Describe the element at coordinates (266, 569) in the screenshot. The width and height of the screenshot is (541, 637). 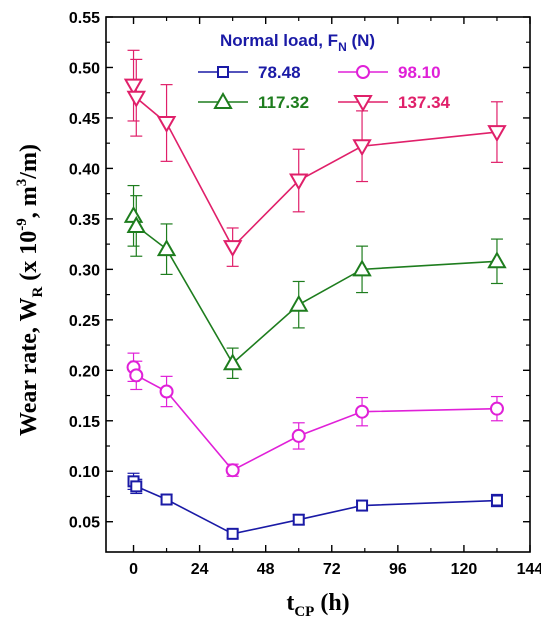
I see `x-tick-label: 48` at that location.